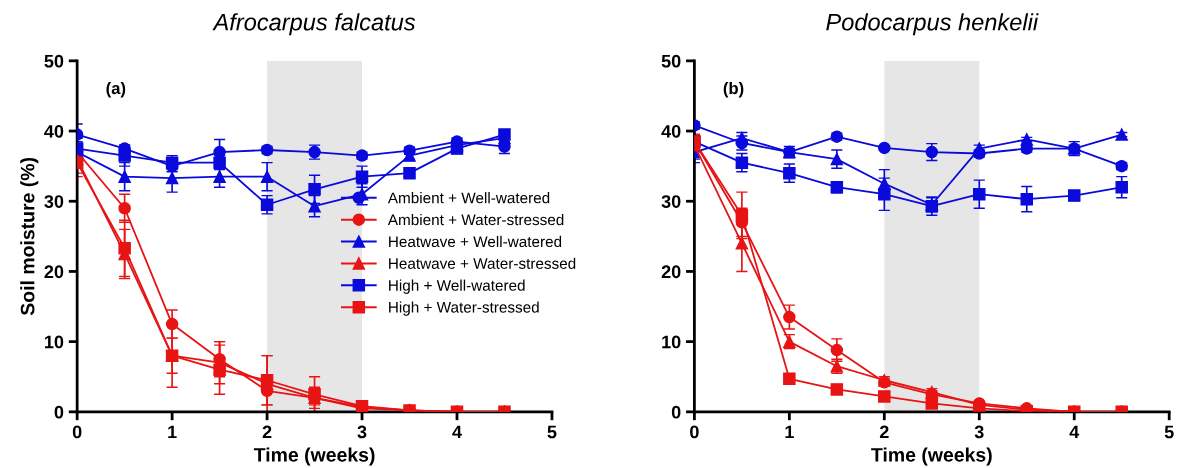 This screenshot has width=1187, height=468. What do you see at coordinates (932, 24) in the screenshot?
I see `chart-title: Podocarpus henkelii` at bounding box center [932, 24].